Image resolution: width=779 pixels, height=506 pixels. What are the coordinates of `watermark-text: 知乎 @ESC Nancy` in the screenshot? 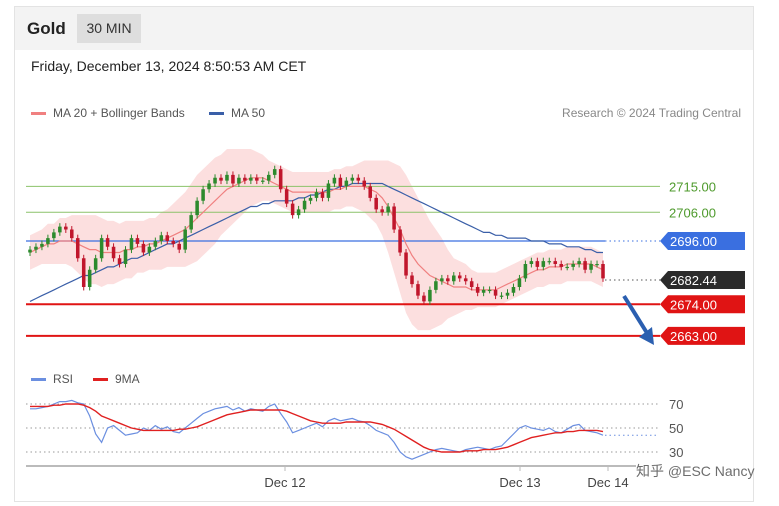 It's located at (695, 471).